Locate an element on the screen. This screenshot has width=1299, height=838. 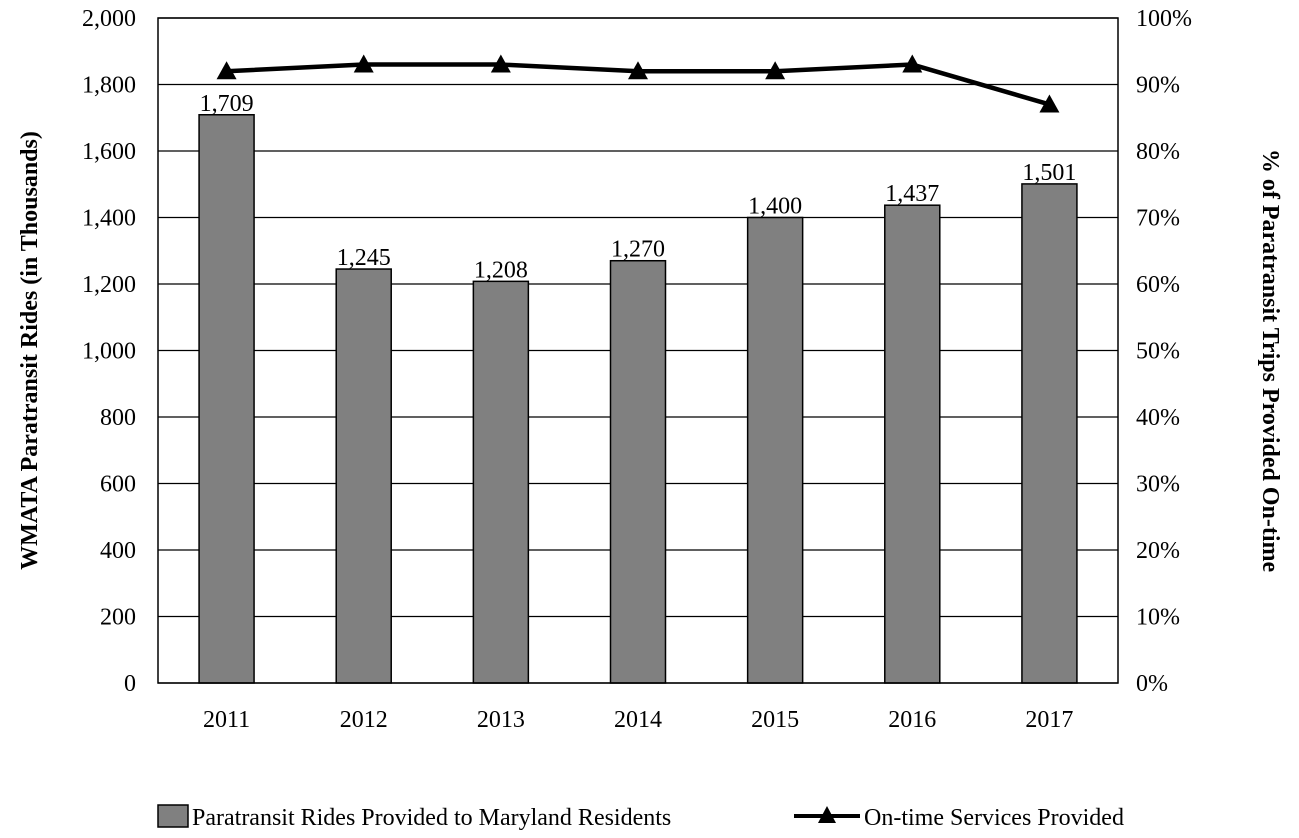
y-tick-label: 600 is located at coordinates (118, 485).